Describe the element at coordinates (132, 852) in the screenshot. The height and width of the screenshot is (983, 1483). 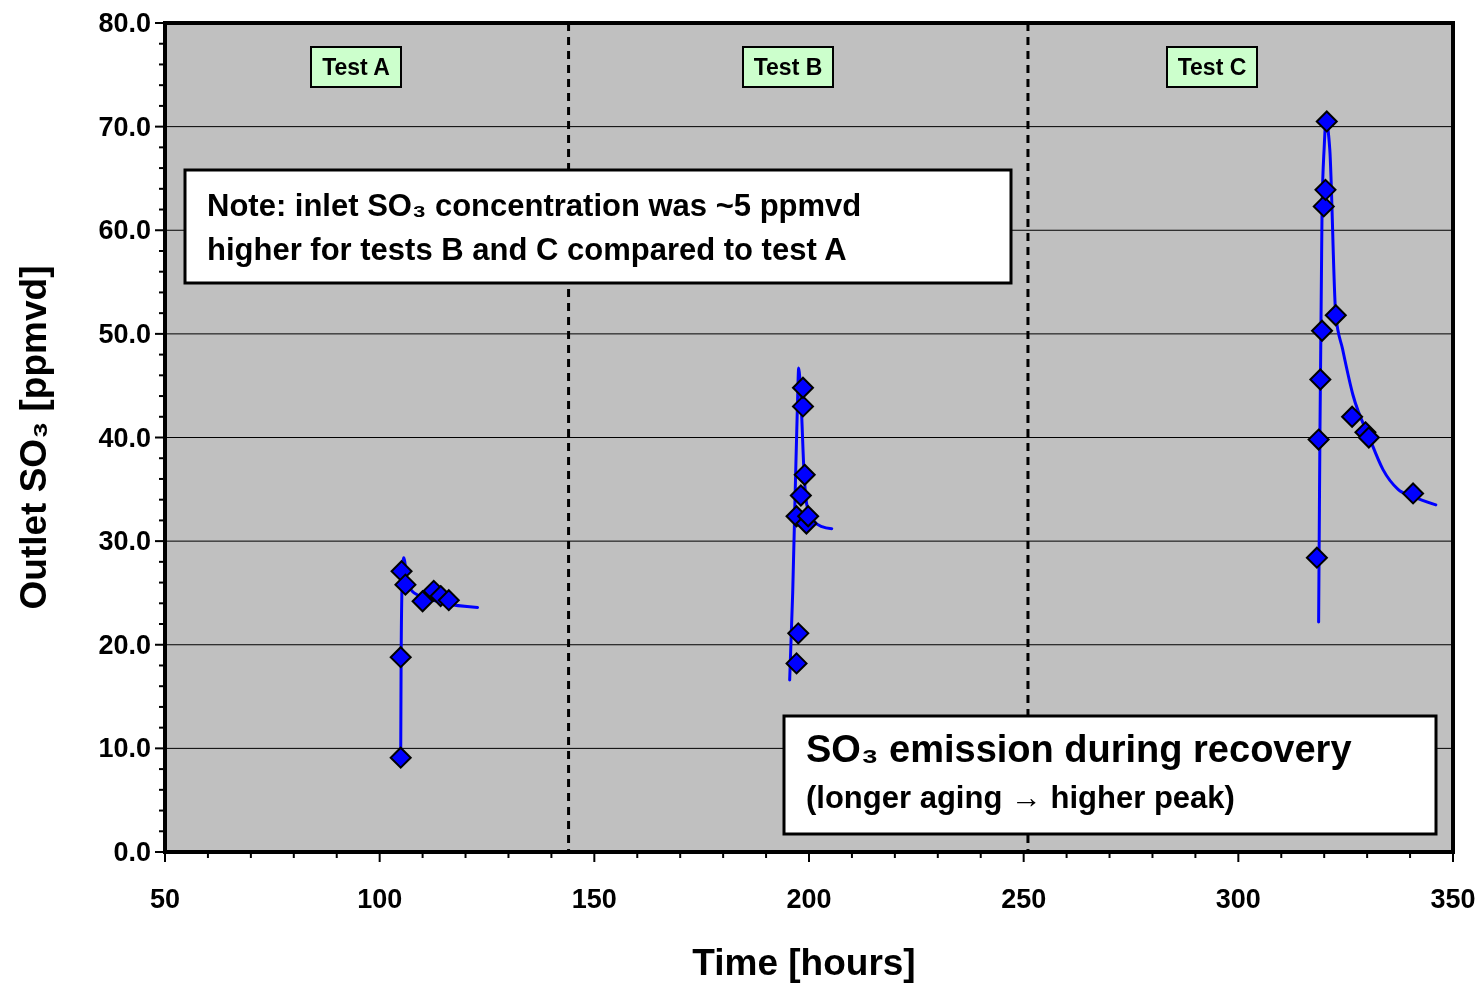
I see `y-tick-label: 0.0` at that location.